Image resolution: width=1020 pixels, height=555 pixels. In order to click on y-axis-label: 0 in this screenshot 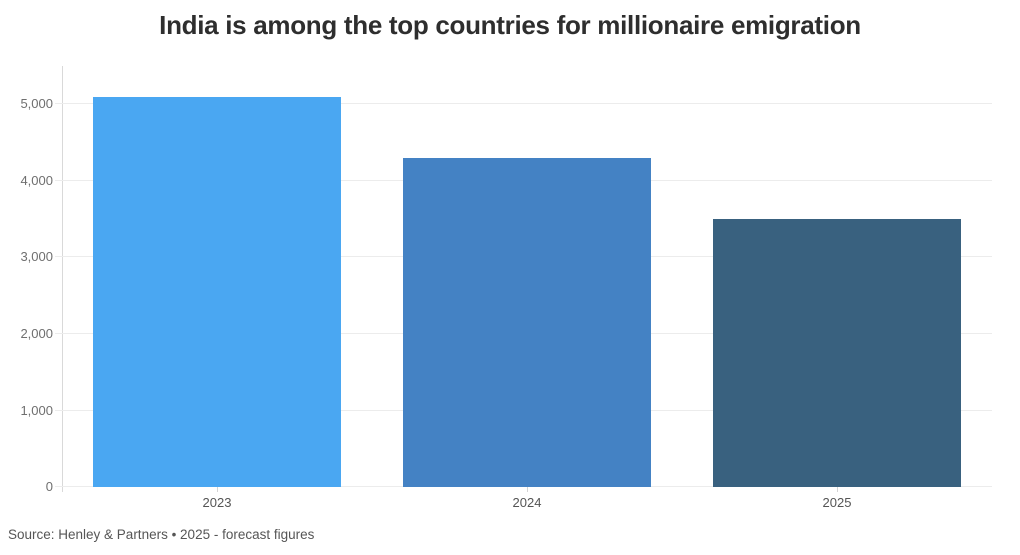, I will do `click(49, 486)`.